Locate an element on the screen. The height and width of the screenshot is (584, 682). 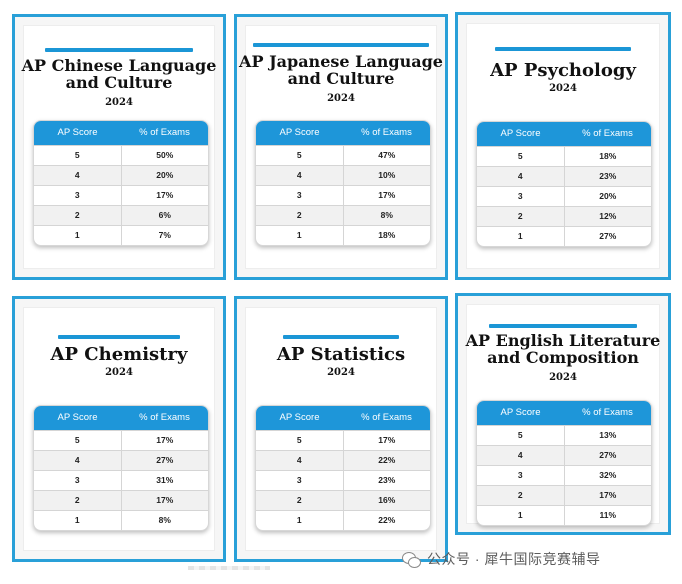
row-percent: 50% is located at coordinates (165, 155).